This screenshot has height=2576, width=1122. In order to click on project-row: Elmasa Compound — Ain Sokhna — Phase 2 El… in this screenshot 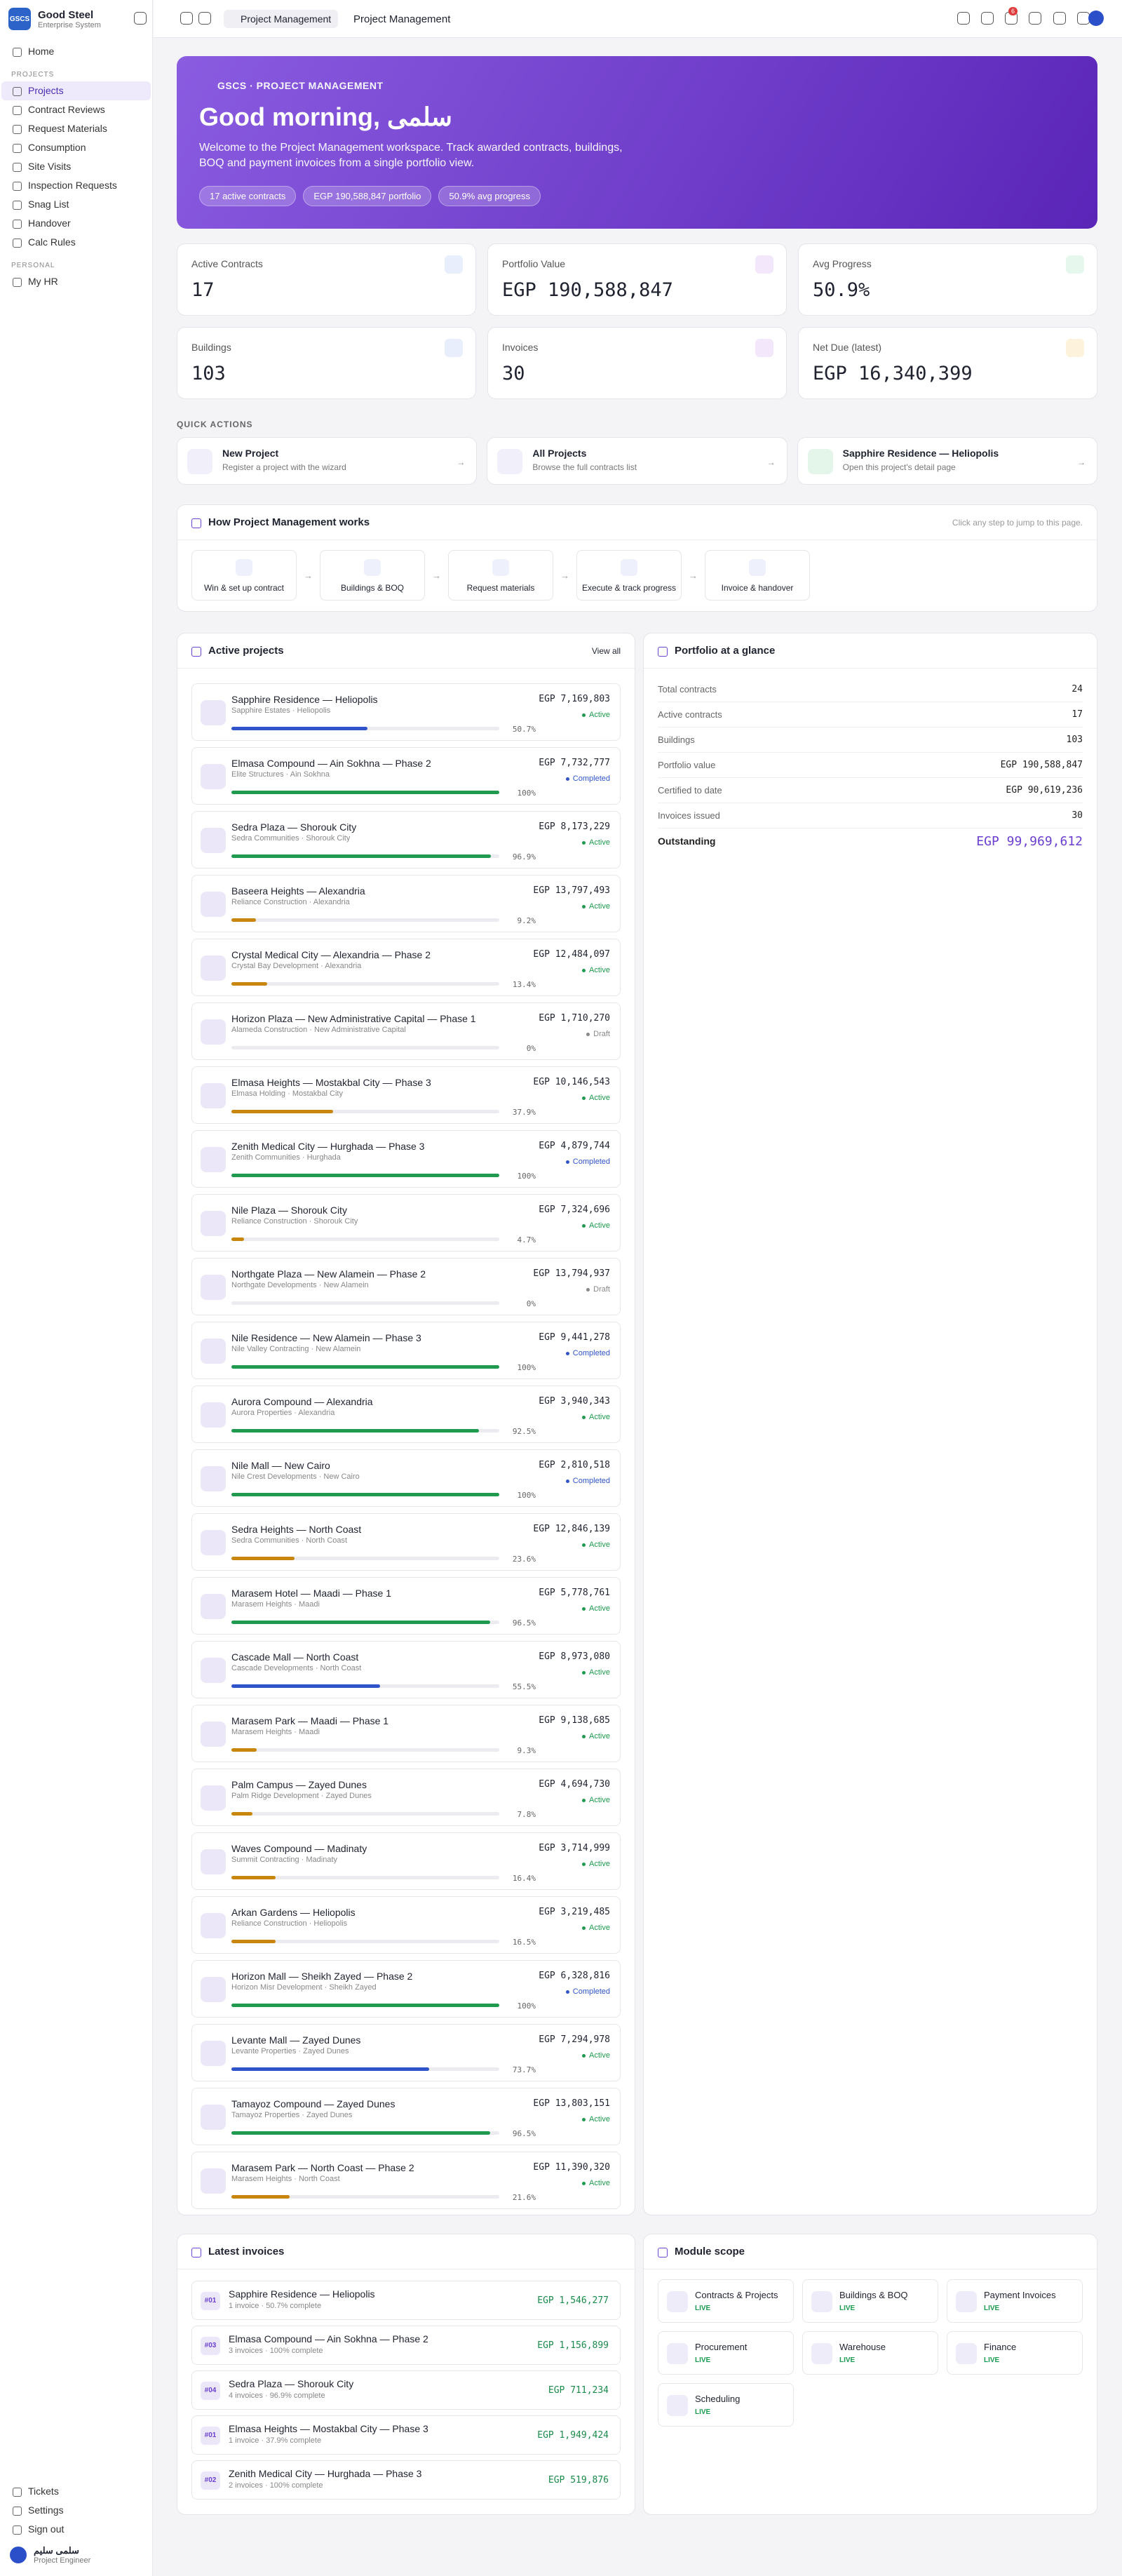, I will do `click(406, 776)`.